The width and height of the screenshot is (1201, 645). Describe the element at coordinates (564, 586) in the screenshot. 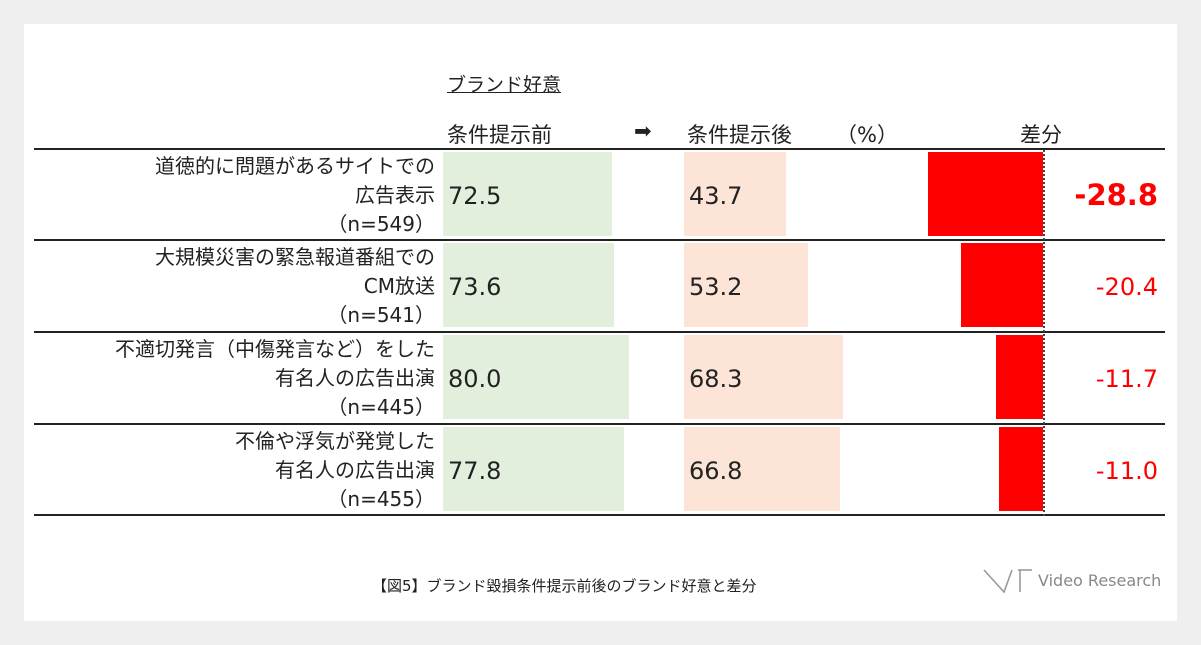

I see `figure-caption: 【図5】ブランド毀損条件提示前後のブランド好意と差分` at that location.